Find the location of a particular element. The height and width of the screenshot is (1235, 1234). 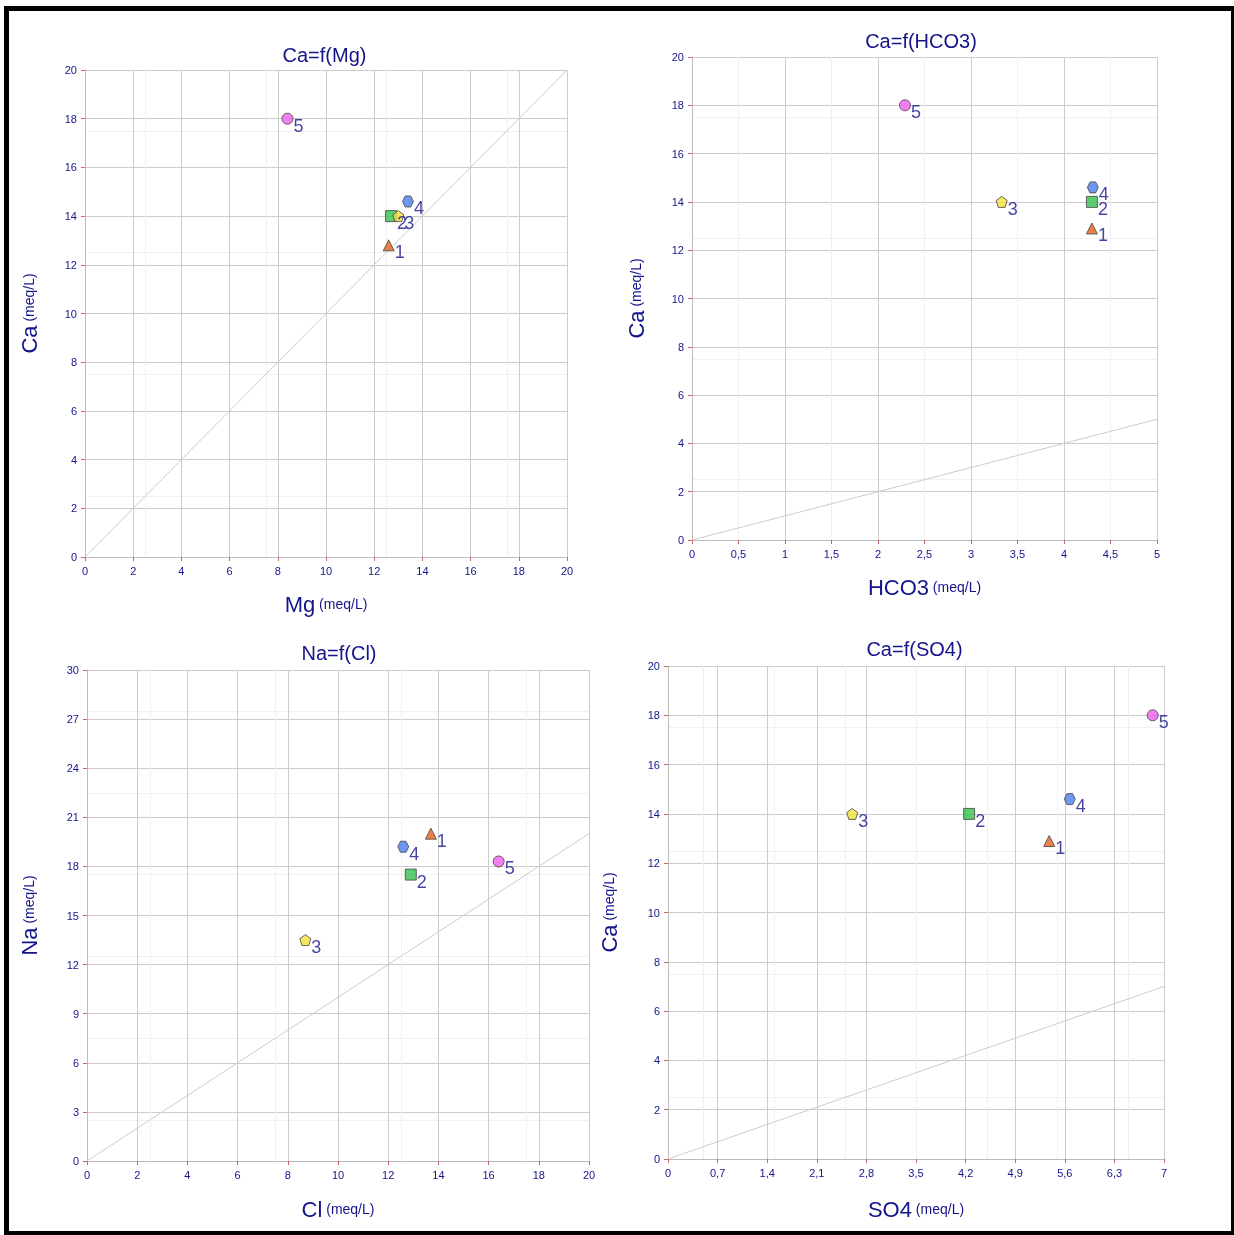

x-tick-label: 0,5 is located at coordinates (738, 553).